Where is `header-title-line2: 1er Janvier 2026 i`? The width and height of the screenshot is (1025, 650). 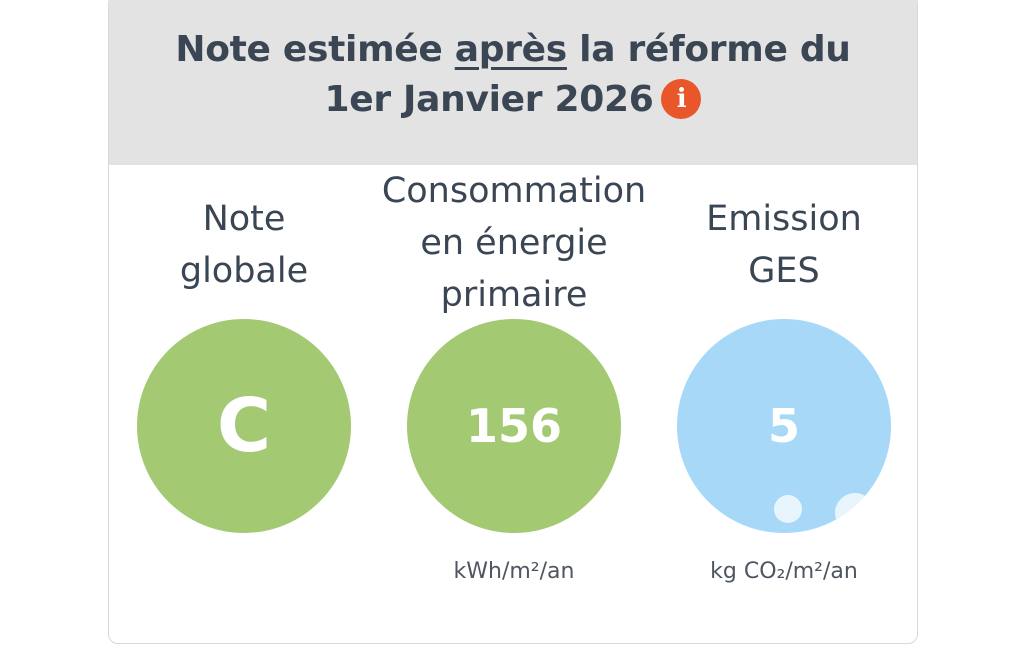
header-title-line2: 1er Janvier 2026 i is located at coordinates (513, 99).